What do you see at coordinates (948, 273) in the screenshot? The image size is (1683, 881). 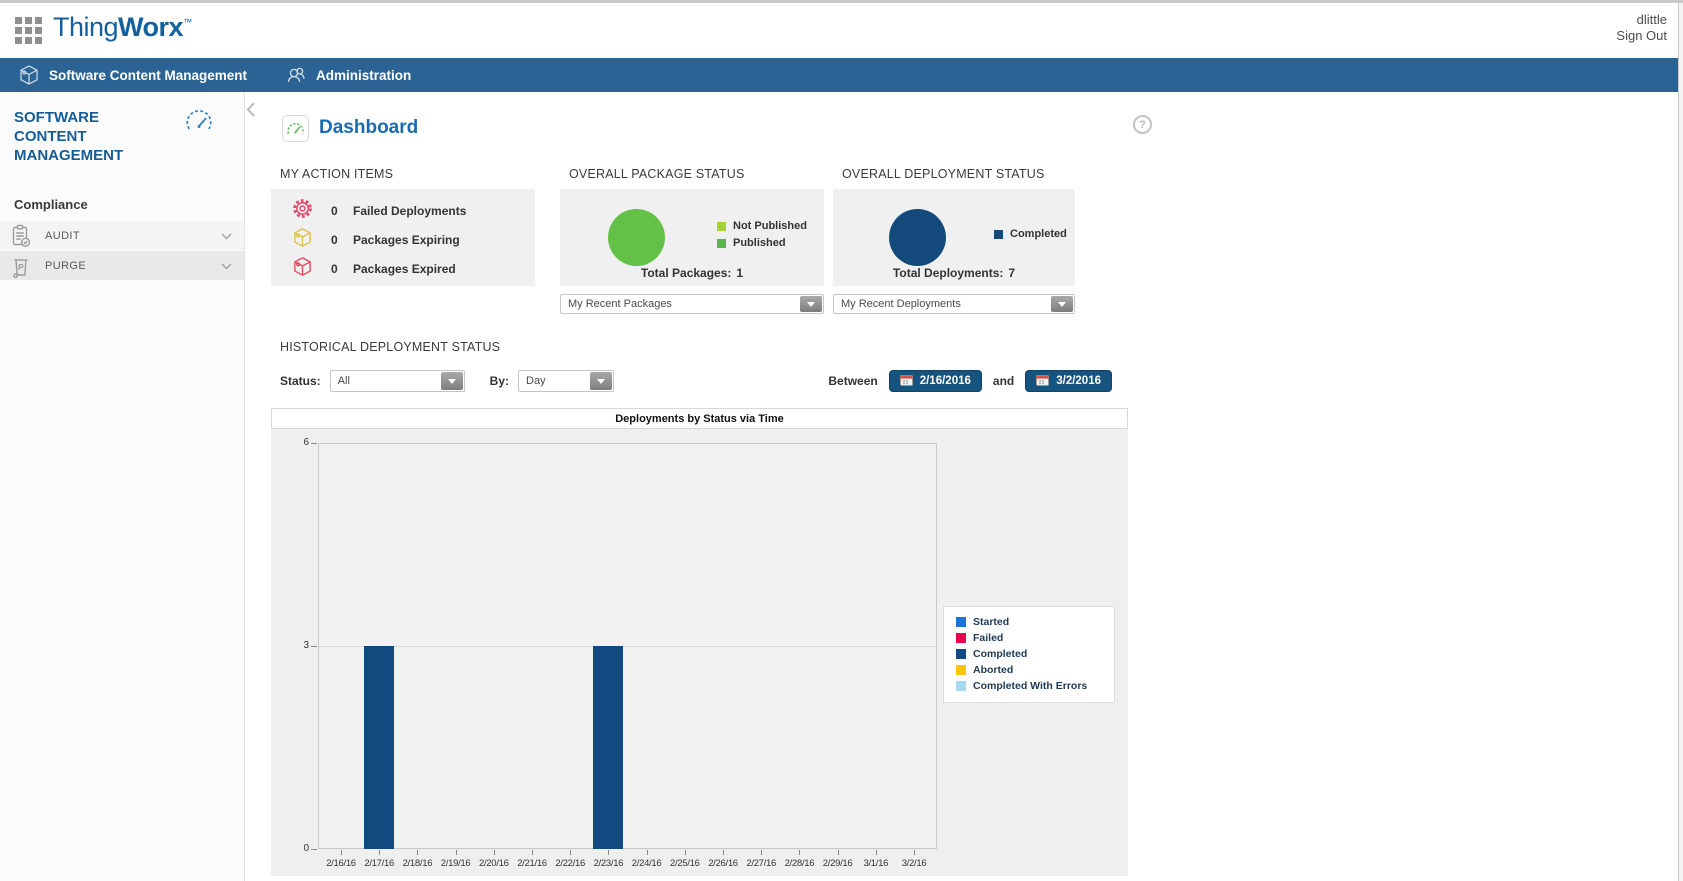 I see `total-label: Total Deployments:` at bounding box center [948, 273].